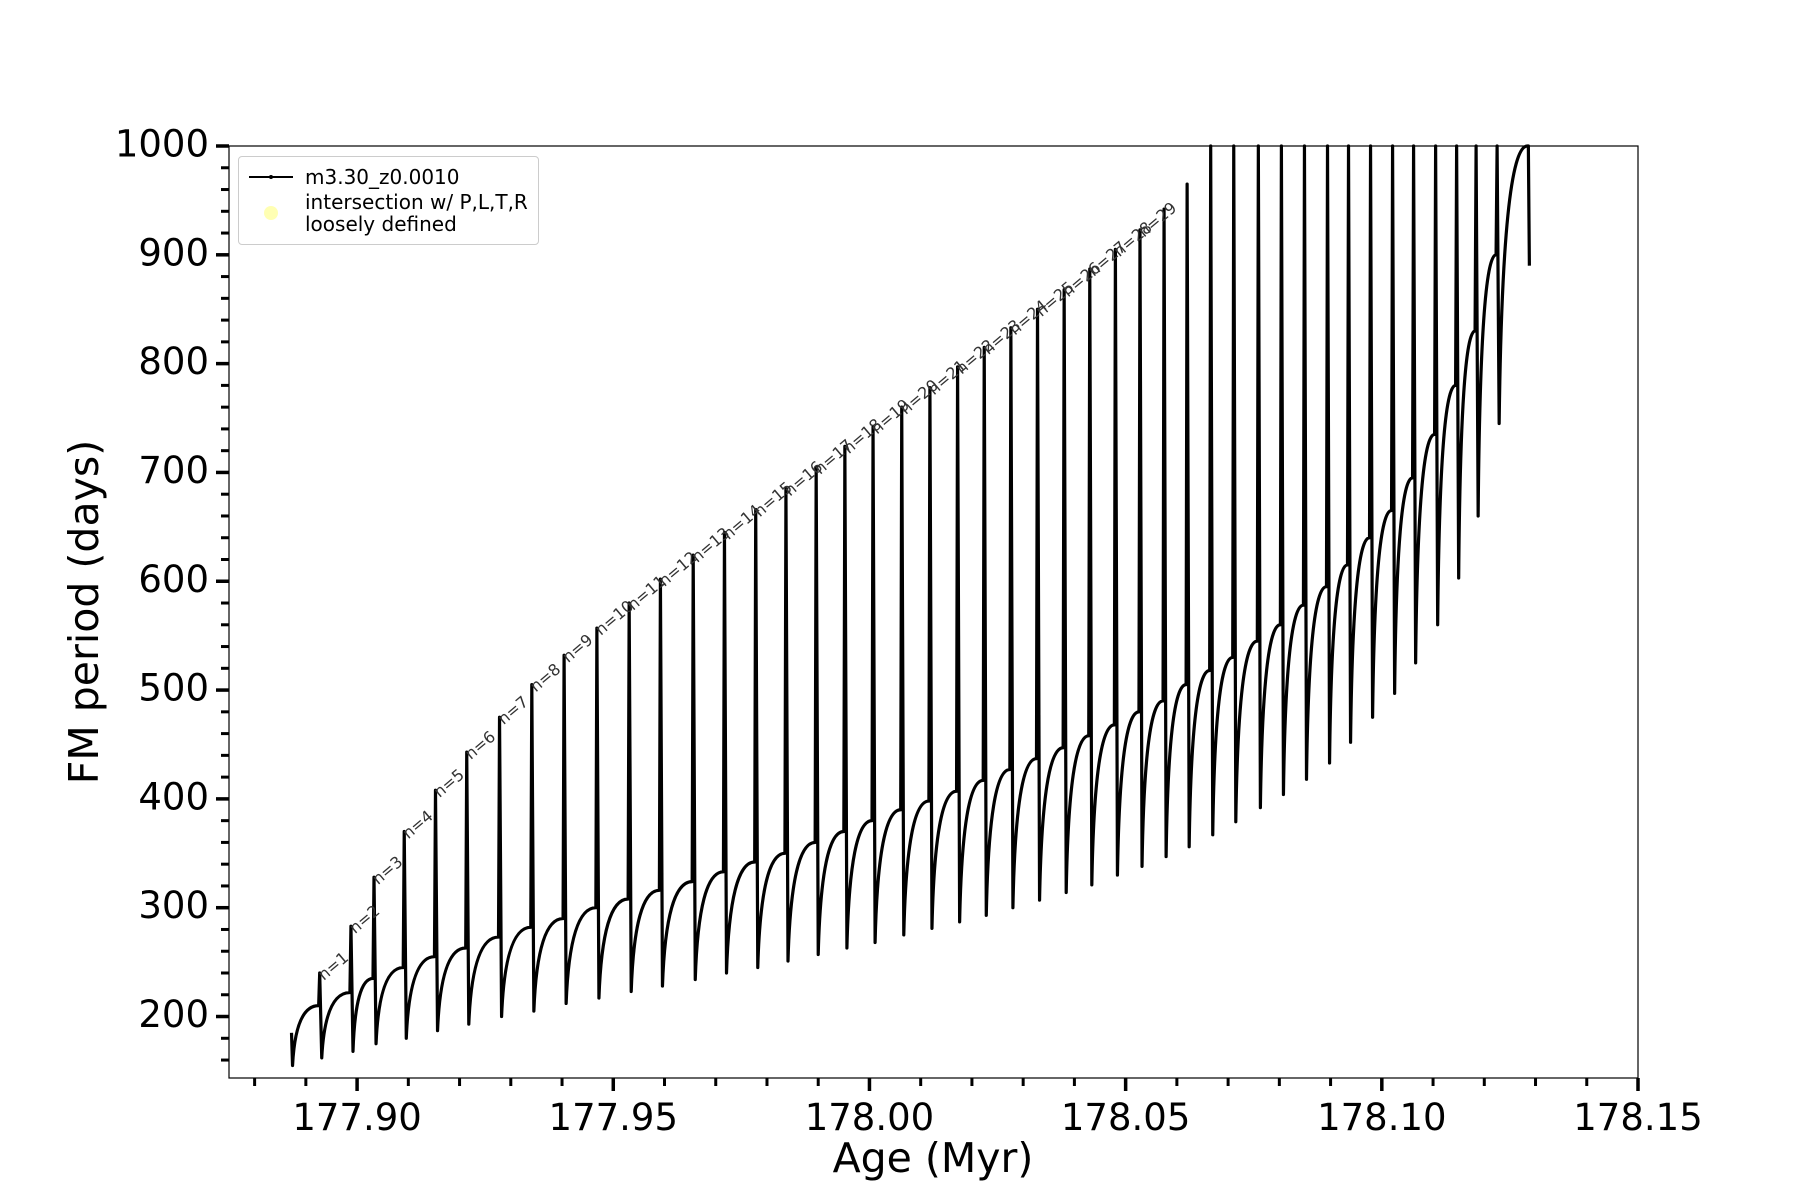 The height and width of the screenshot is (1200, 1800). I want to click on legend-entry: m3.30_z0.0010, so click(387, 177).